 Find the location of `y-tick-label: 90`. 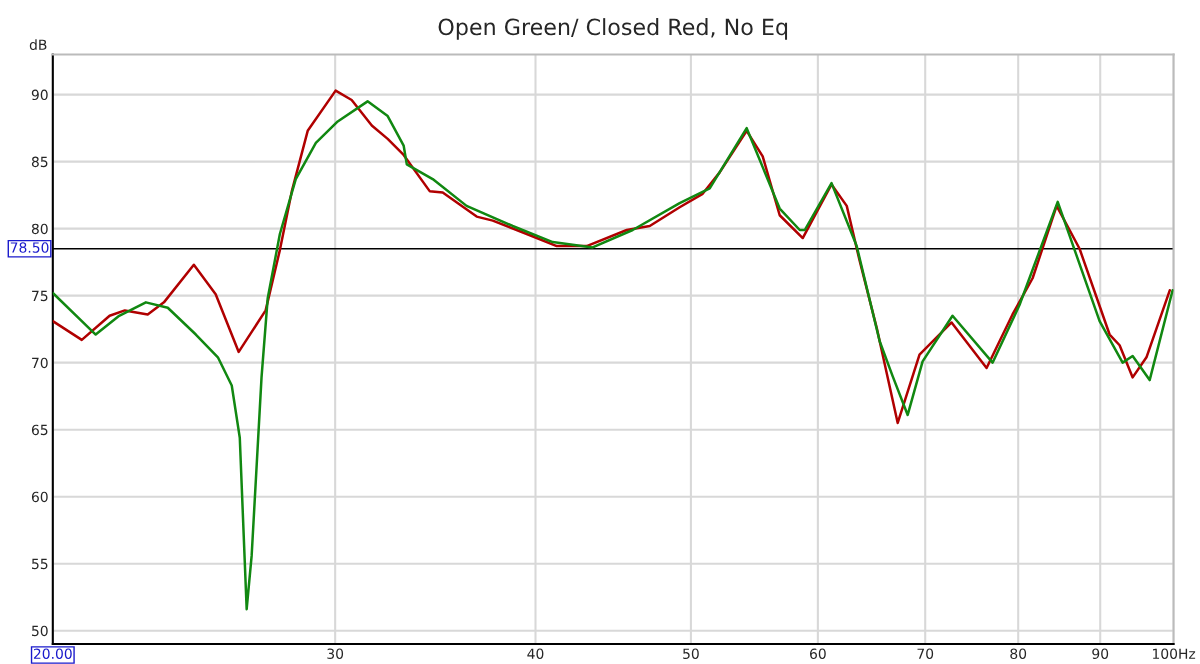

y-tick-label: 90 is located at coordinates (39, 95).